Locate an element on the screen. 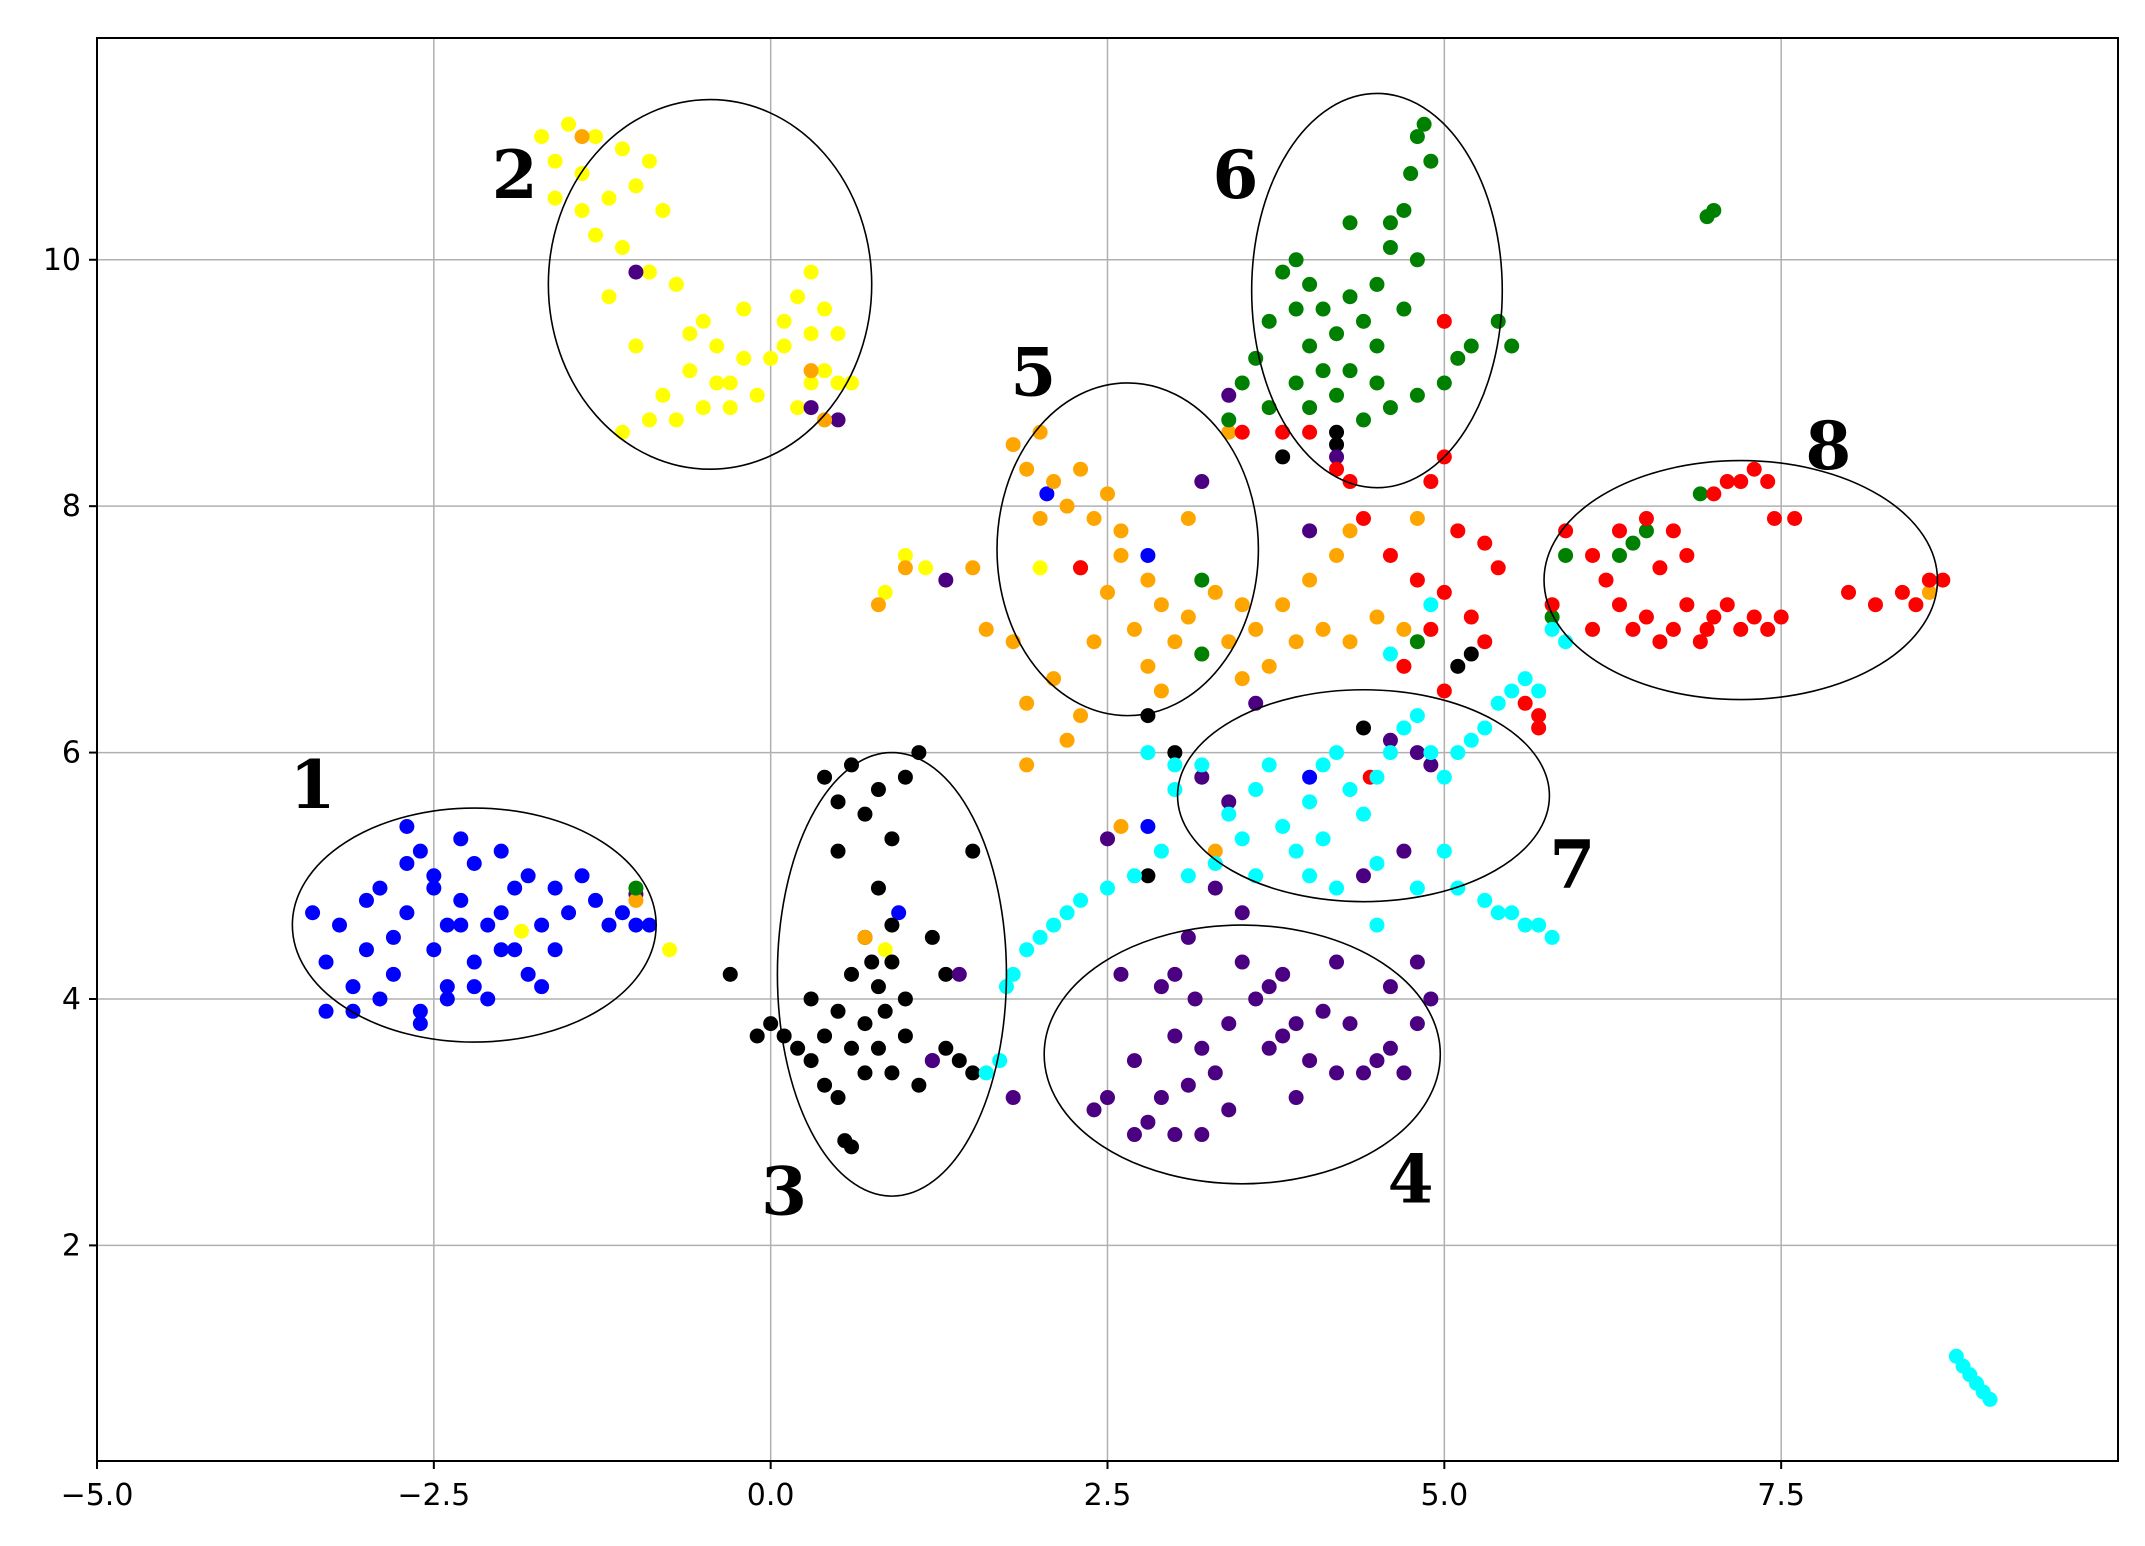 This screenshot has width=2145, height=1546. x-tick-label: 5.0 is located at coordinates (1444, 1495).